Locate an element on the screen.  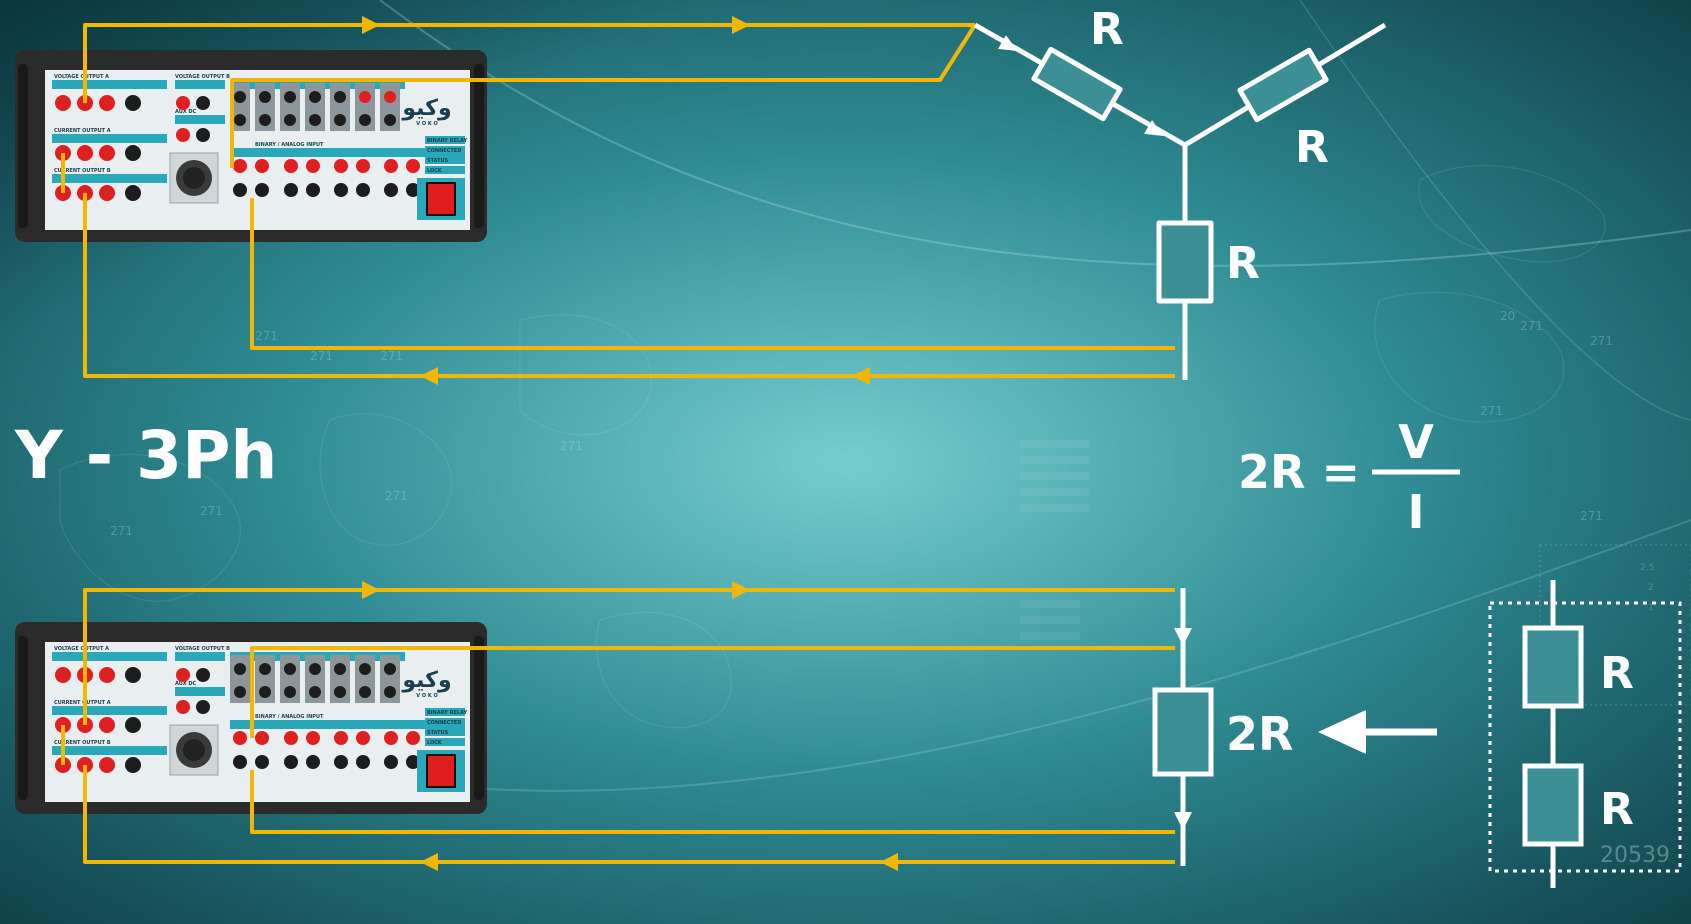
bottom-wire-arrows is located at coordinates (630, 726).